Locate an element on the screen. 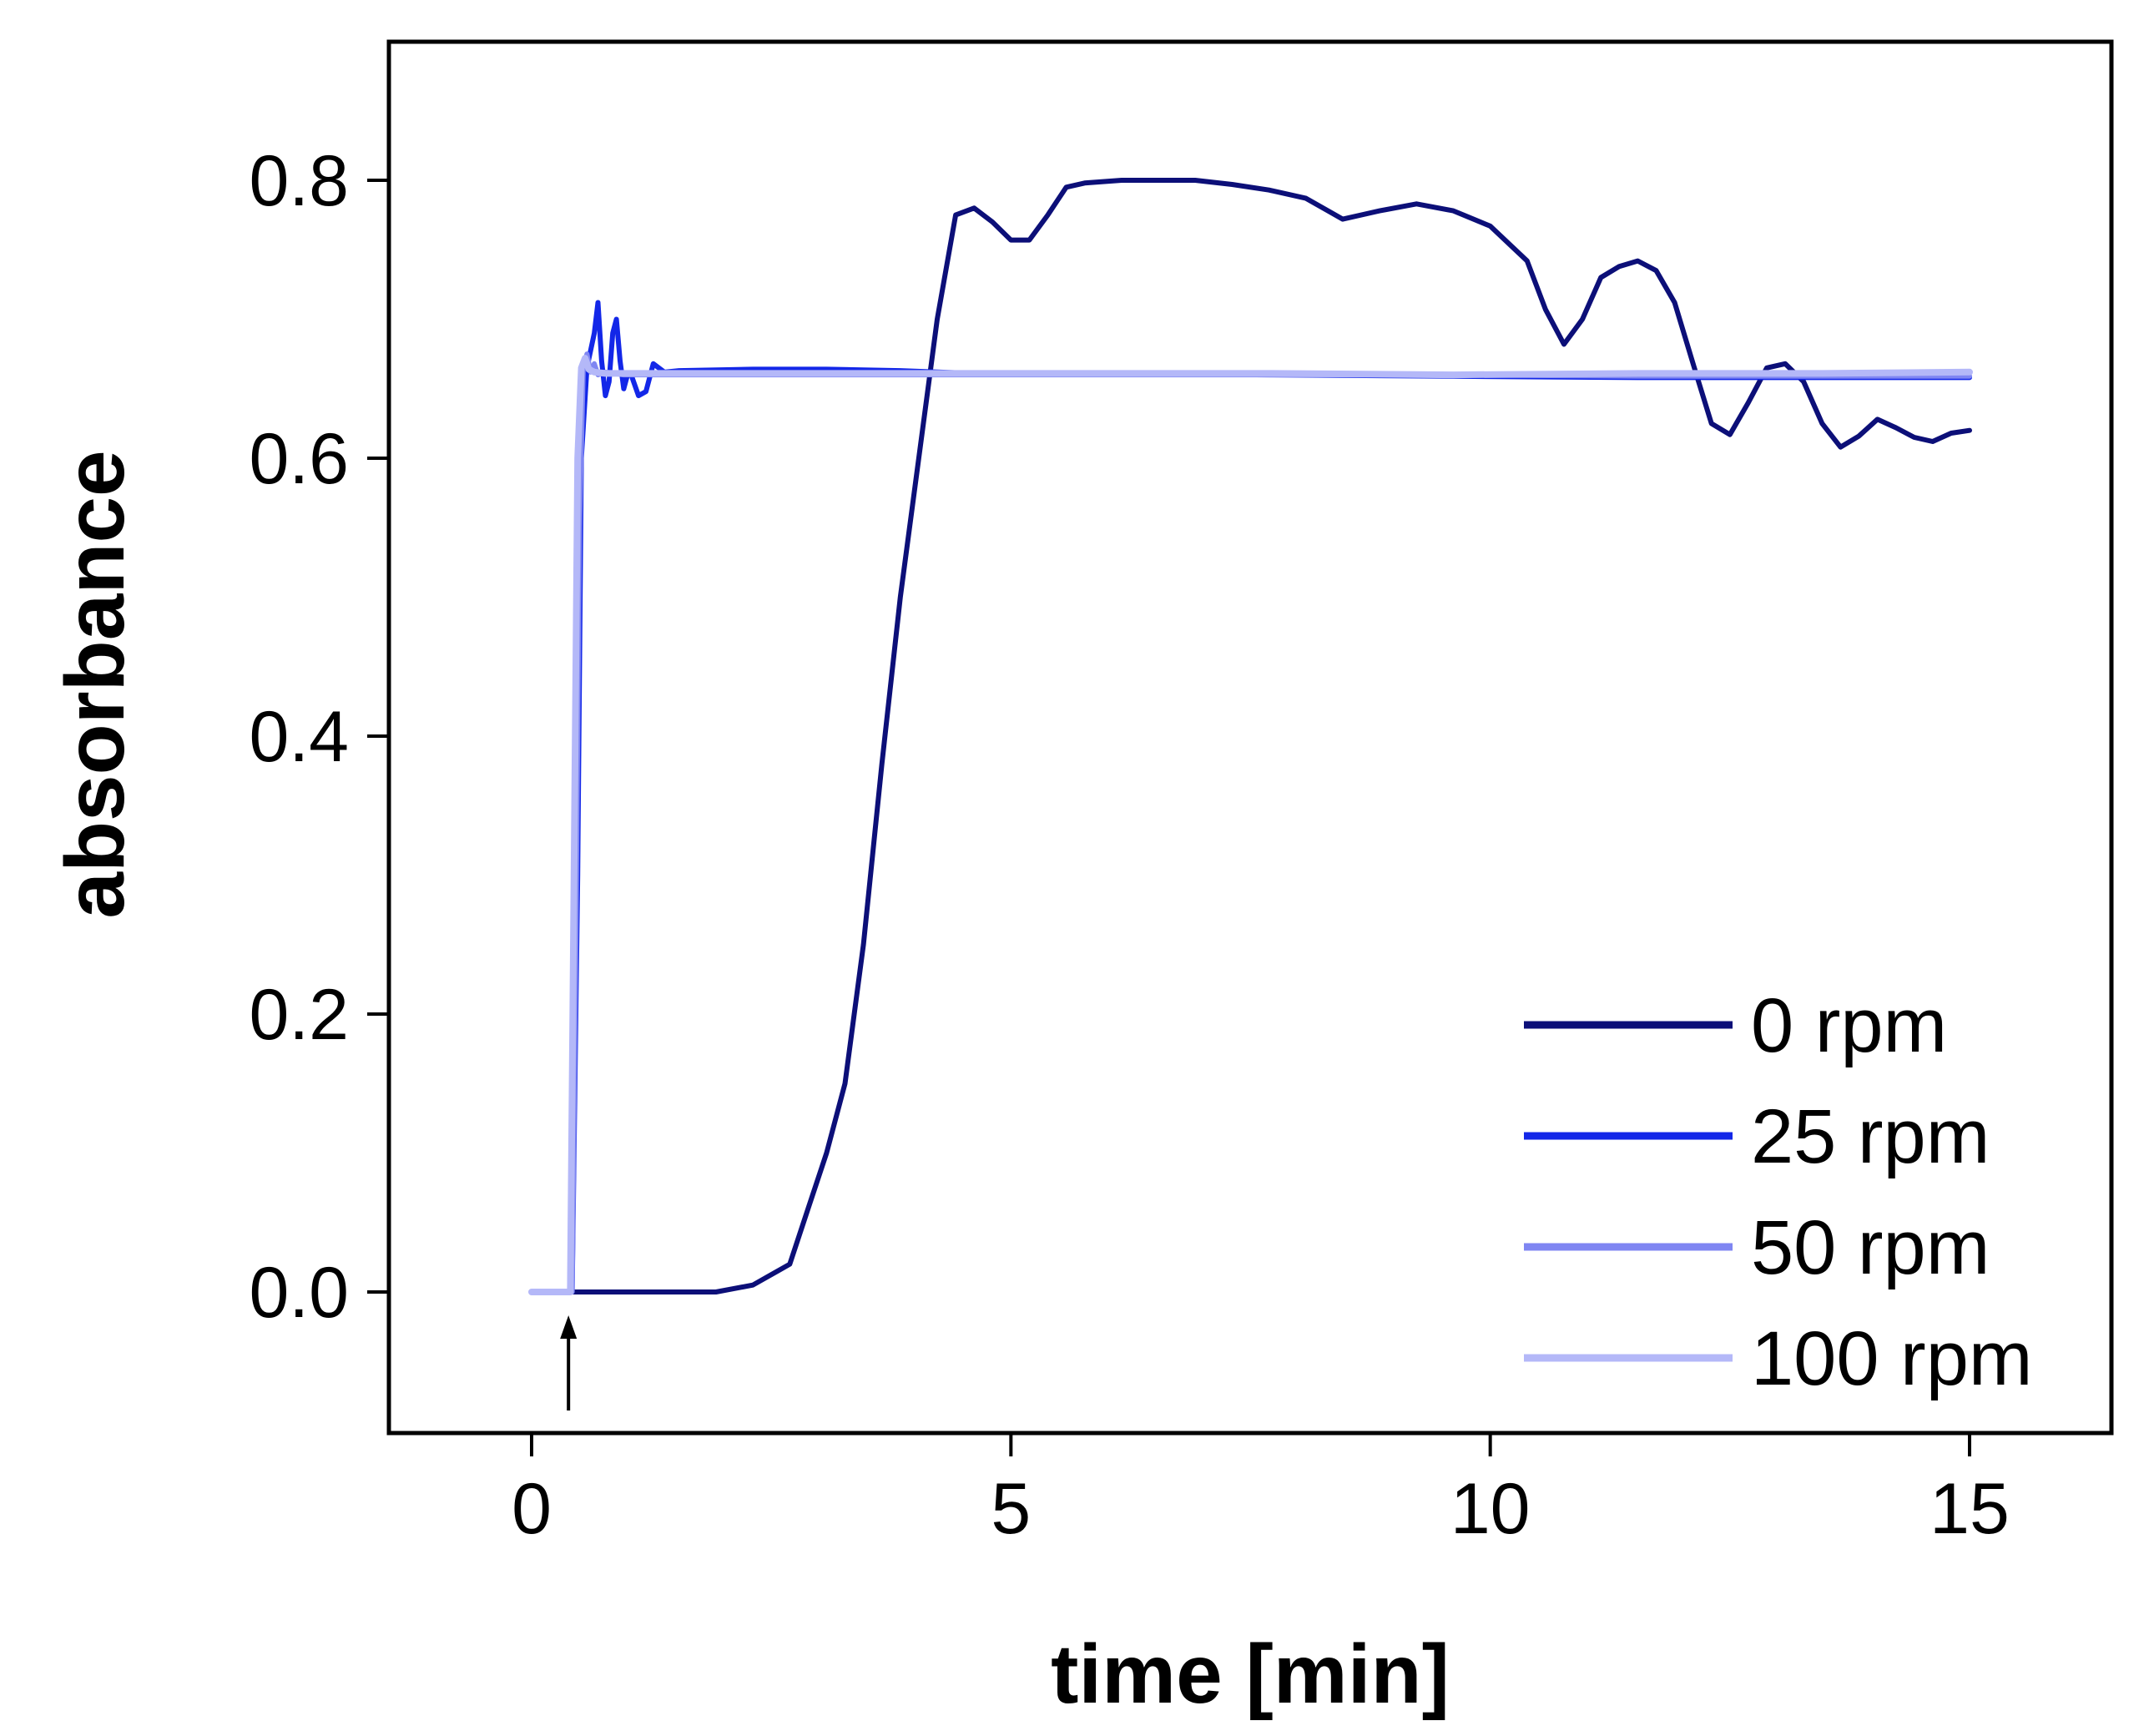  x-tick-label: 10 is located at coordinates (1490, 1509).